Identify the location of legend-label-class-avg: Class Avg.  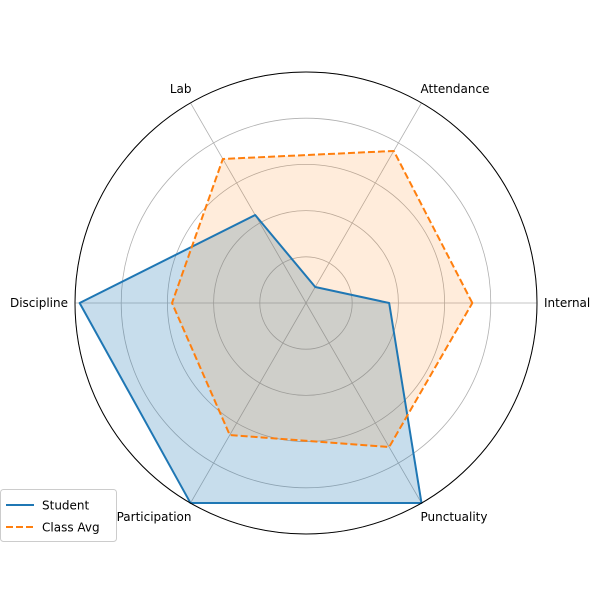
(71, 528).